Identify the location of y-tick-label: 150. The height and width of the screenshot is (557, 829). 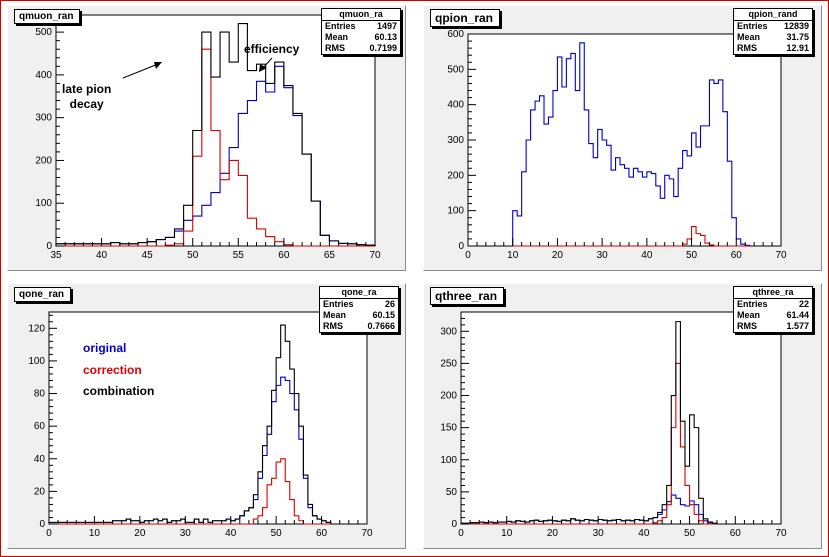
(448, 428).